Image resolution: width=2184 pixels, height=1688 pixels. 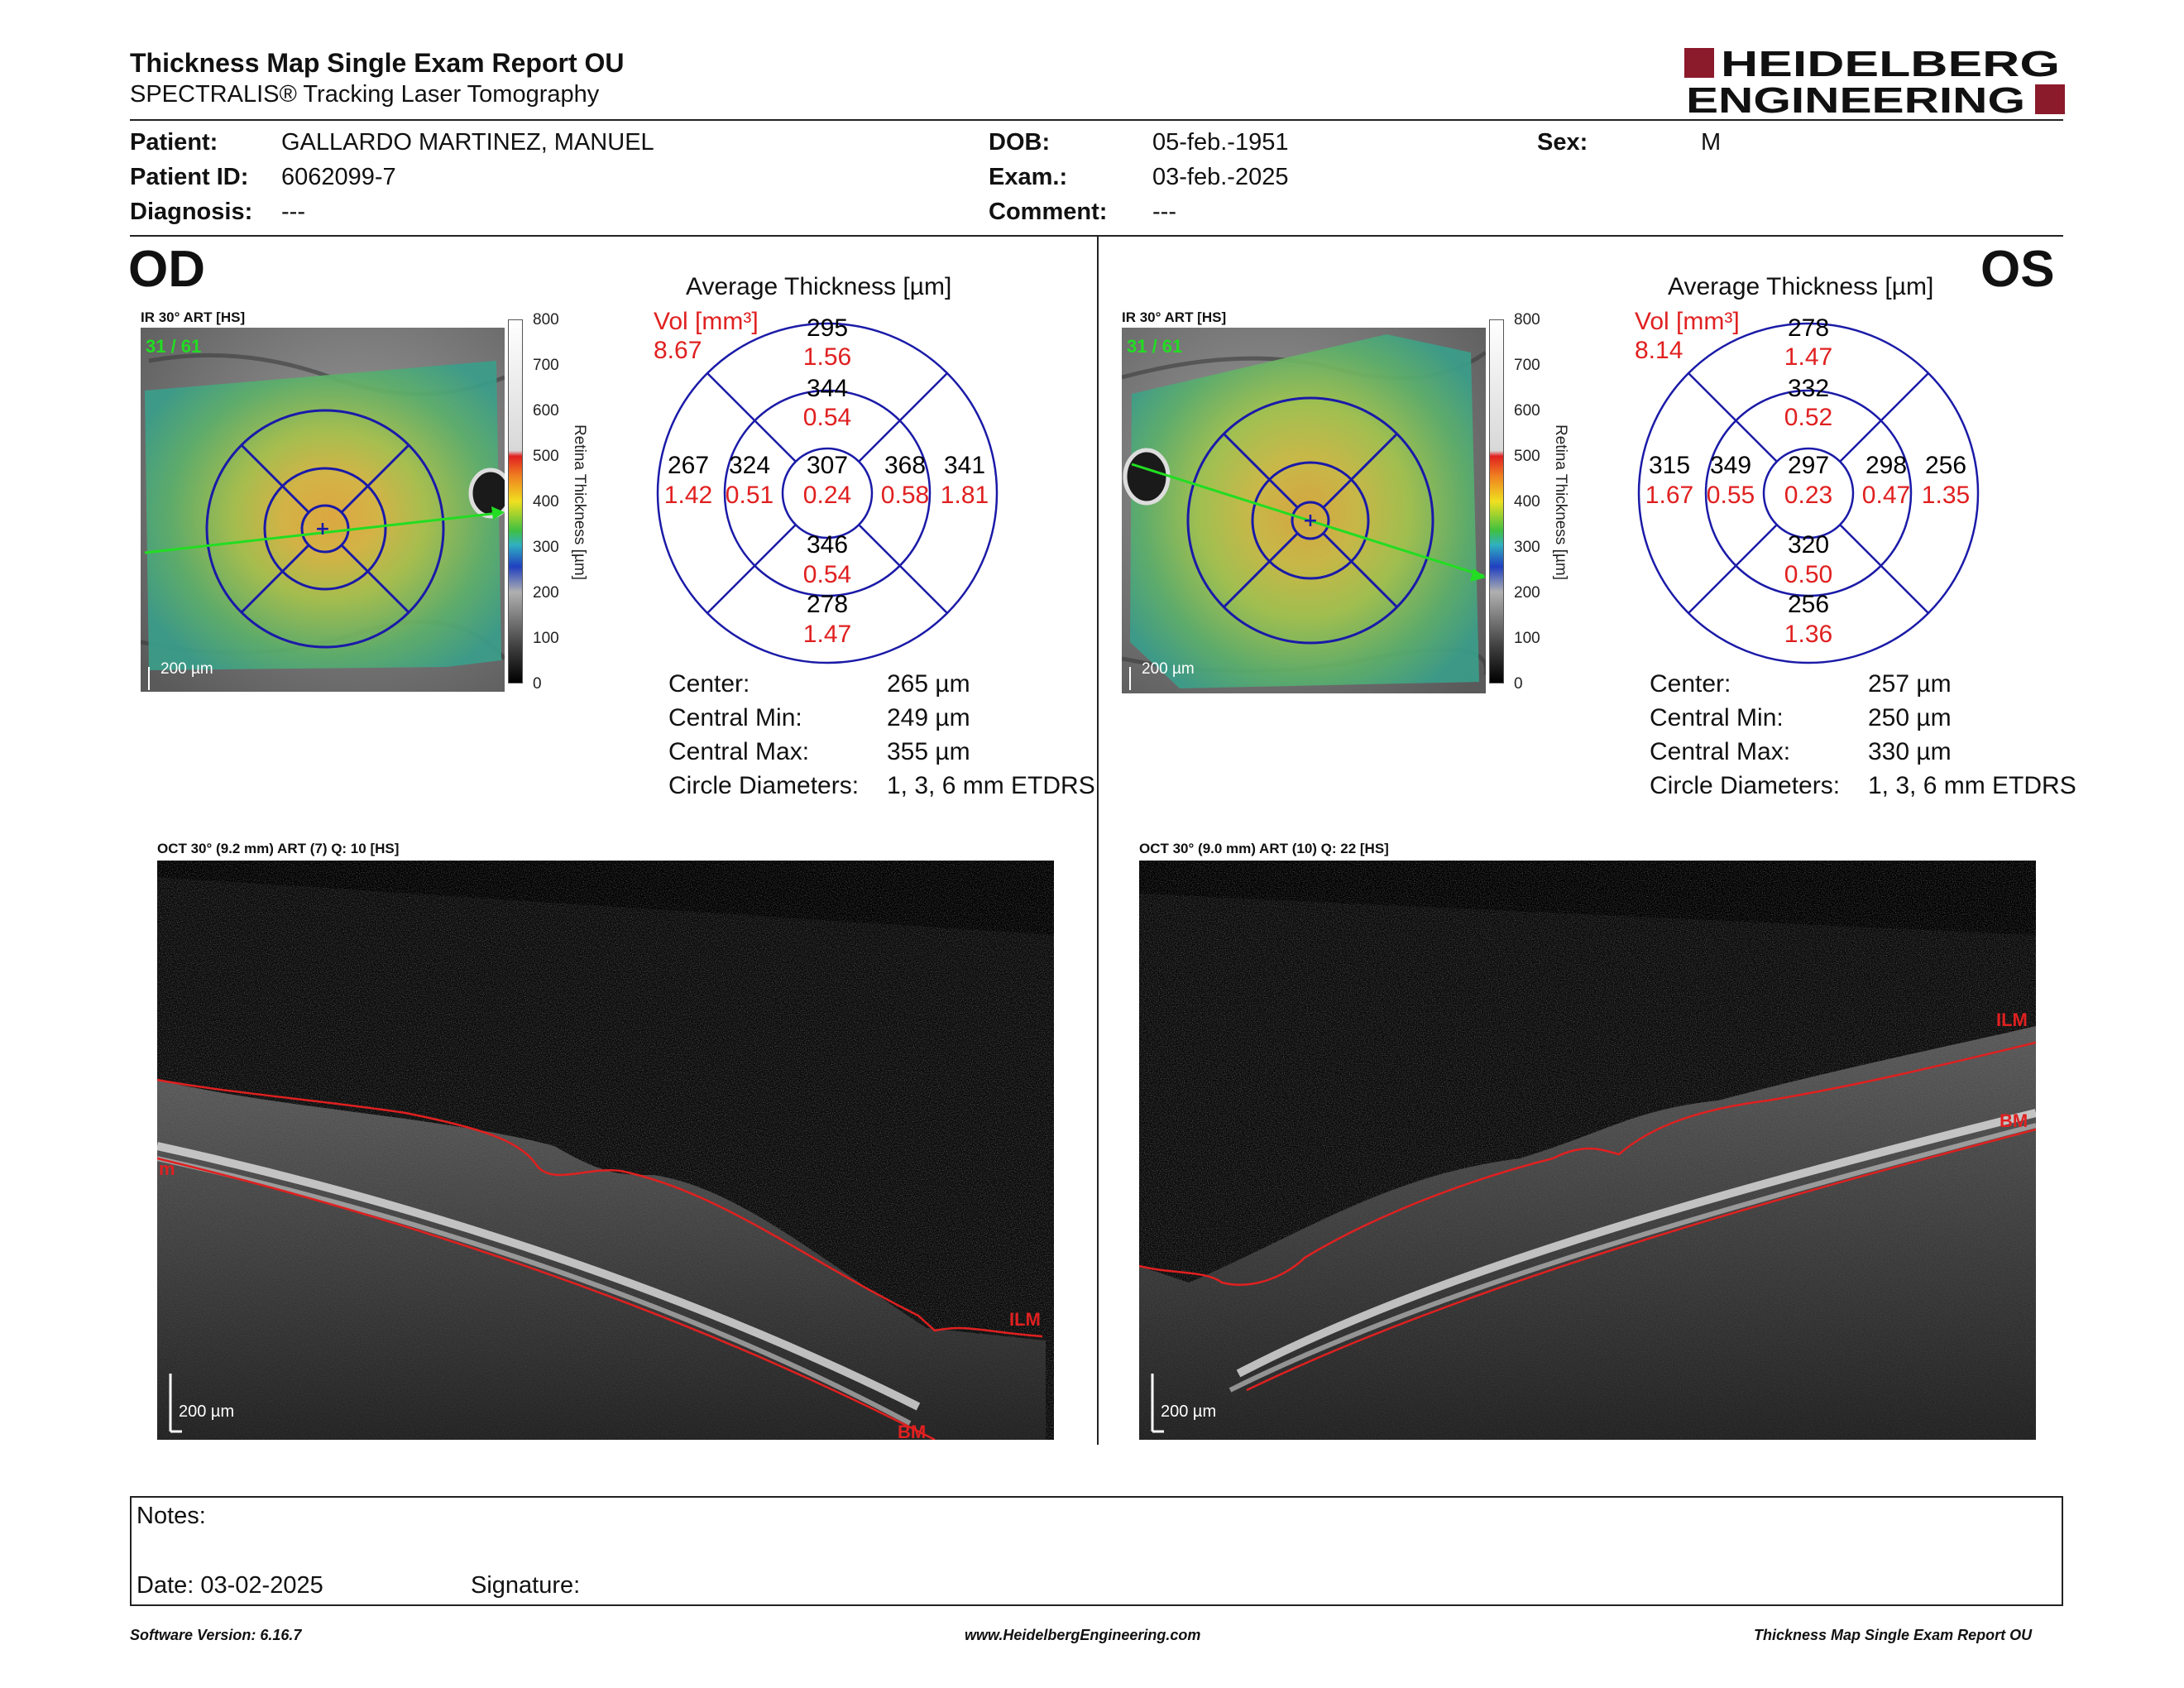 What do you see at coordinates (991, 785) in the screenshot?
I see `od-diam-value: 1, 3, 6 mm ETDRS` at bounding box center [991, 785].